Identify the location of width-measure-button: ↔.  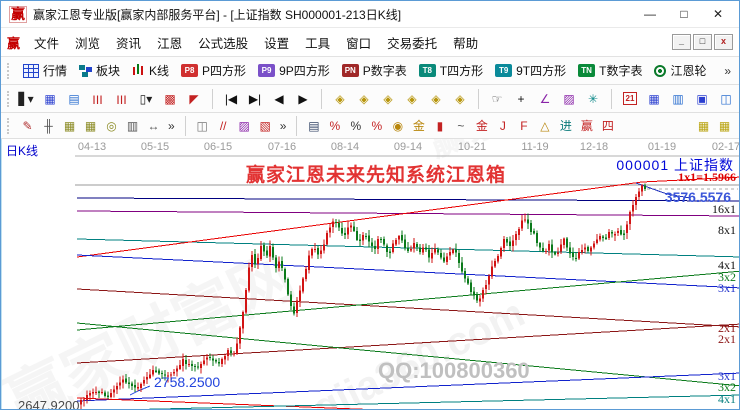
(153, 125).